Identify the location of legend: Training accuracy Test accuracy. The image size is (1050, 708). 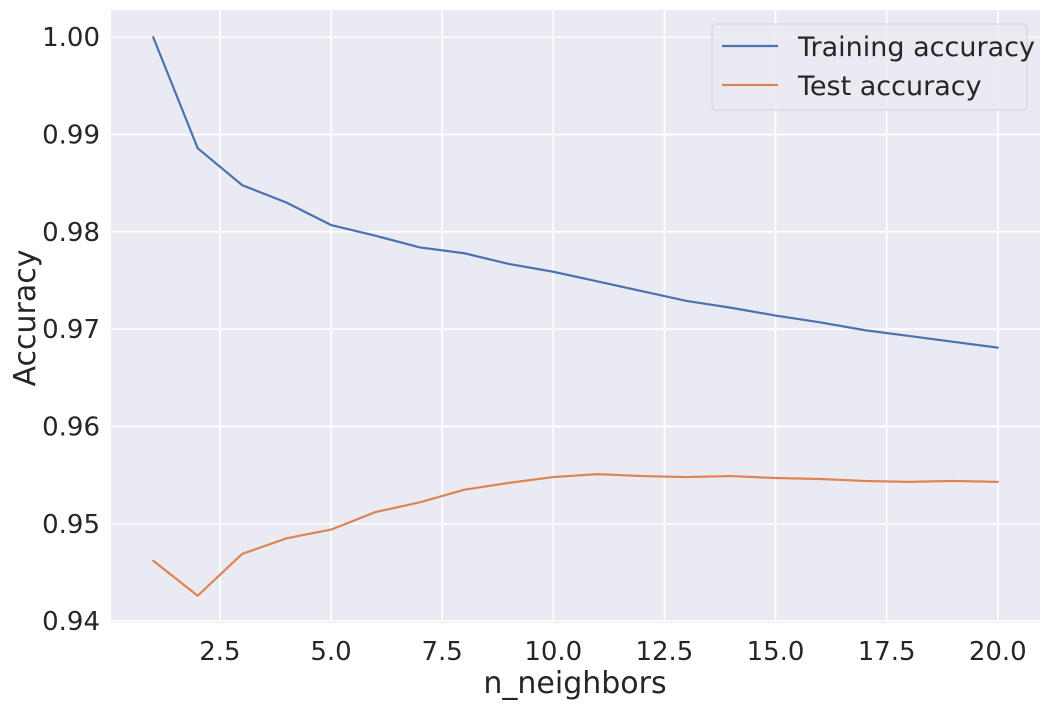
(873, 67).